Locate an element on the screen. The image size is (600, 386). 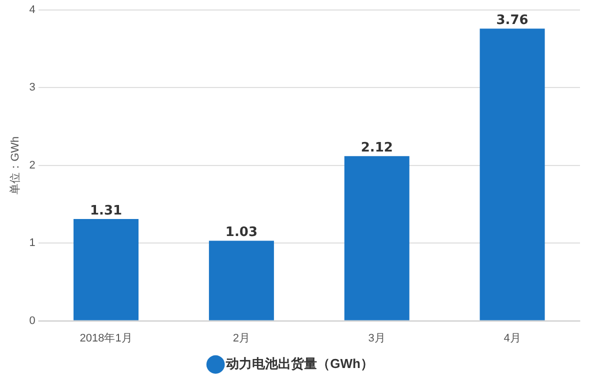
y-axis-title: 单位：GWh is located at coordinates (15, 165).